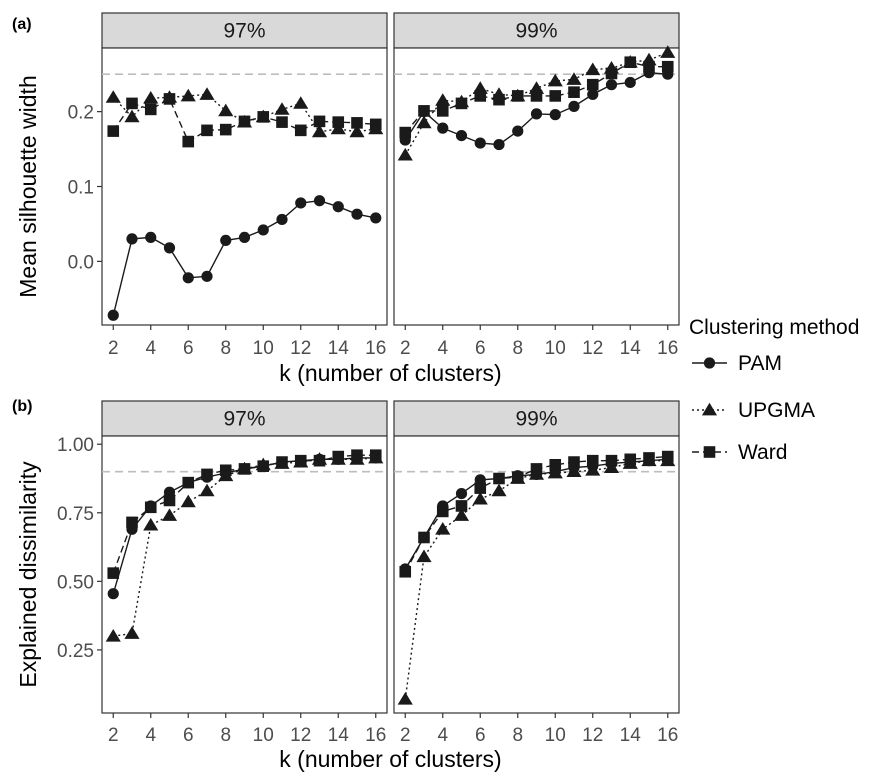 The height and width of the screenshot is (773, 893). What do you see at coordinates (424, 556) in the screenshot?
I see `panel-b-facet-2-point-upgma-k3` at bounding box center [424, 556].